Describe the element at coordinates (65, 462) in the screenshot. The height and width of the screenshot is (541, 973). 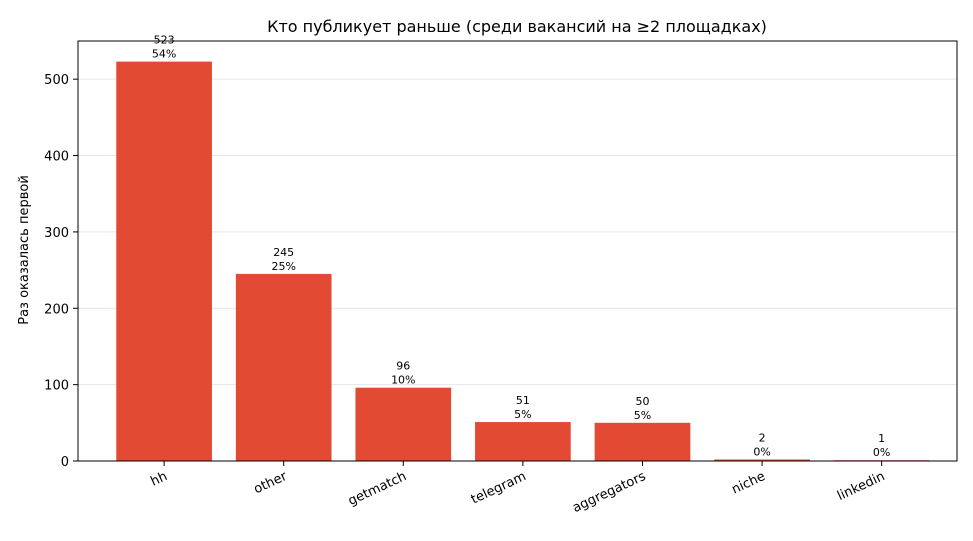
I see `y-tick-label: 0` at that location.